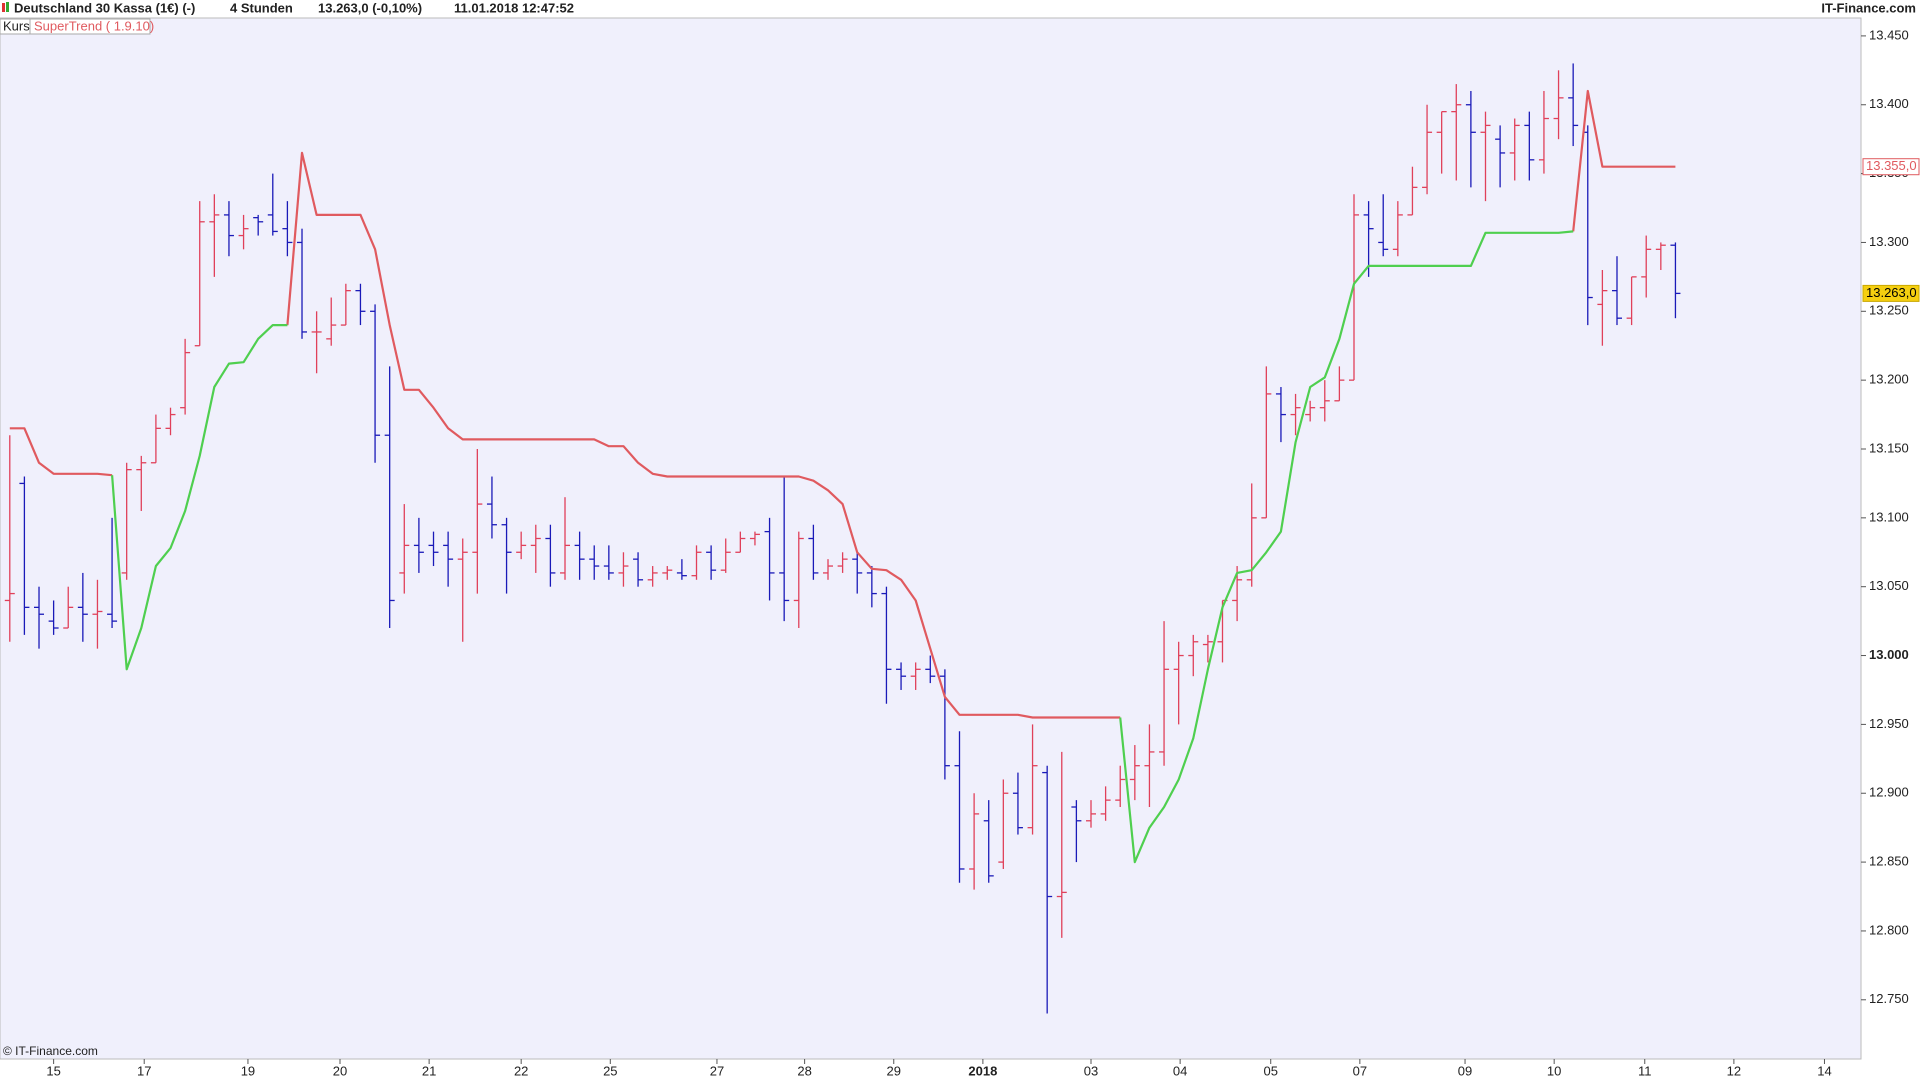  I want to click on legend-box, so click(90, 26).